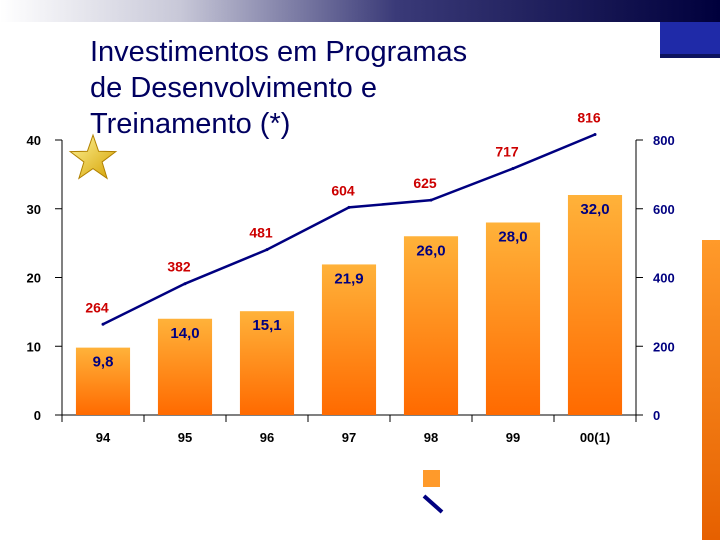  What do you see at coordinates (594, 209) in the screenshot?
I see `bar-value-label: 32,0` at bounding box center [594, 209].